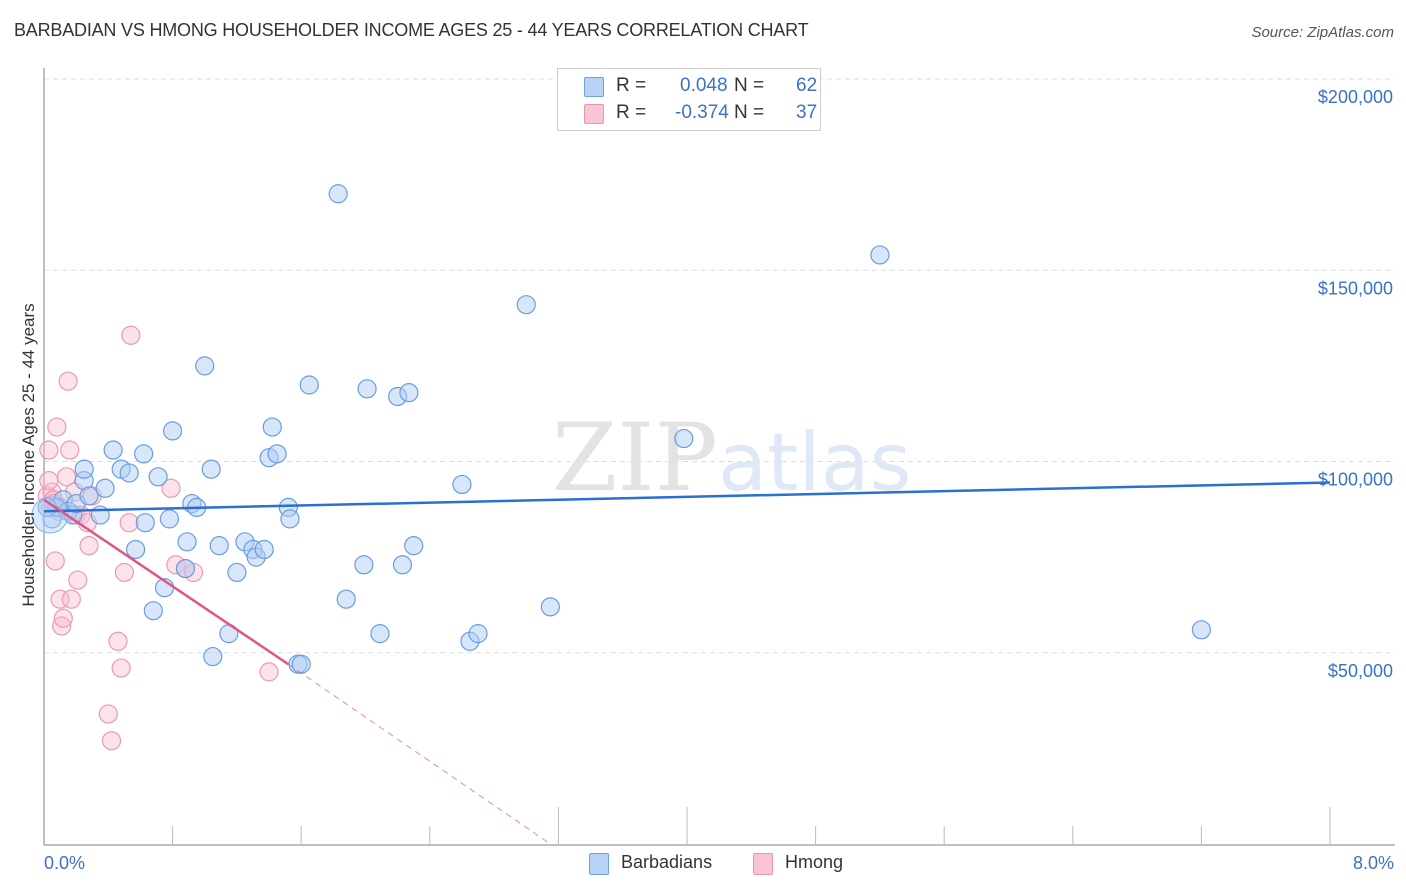 The image size is (1406, 892). What do you see at coordinates (704, 85) in the screenshot?
I see `r-value: 0.048` at bounding box center [704, 85].